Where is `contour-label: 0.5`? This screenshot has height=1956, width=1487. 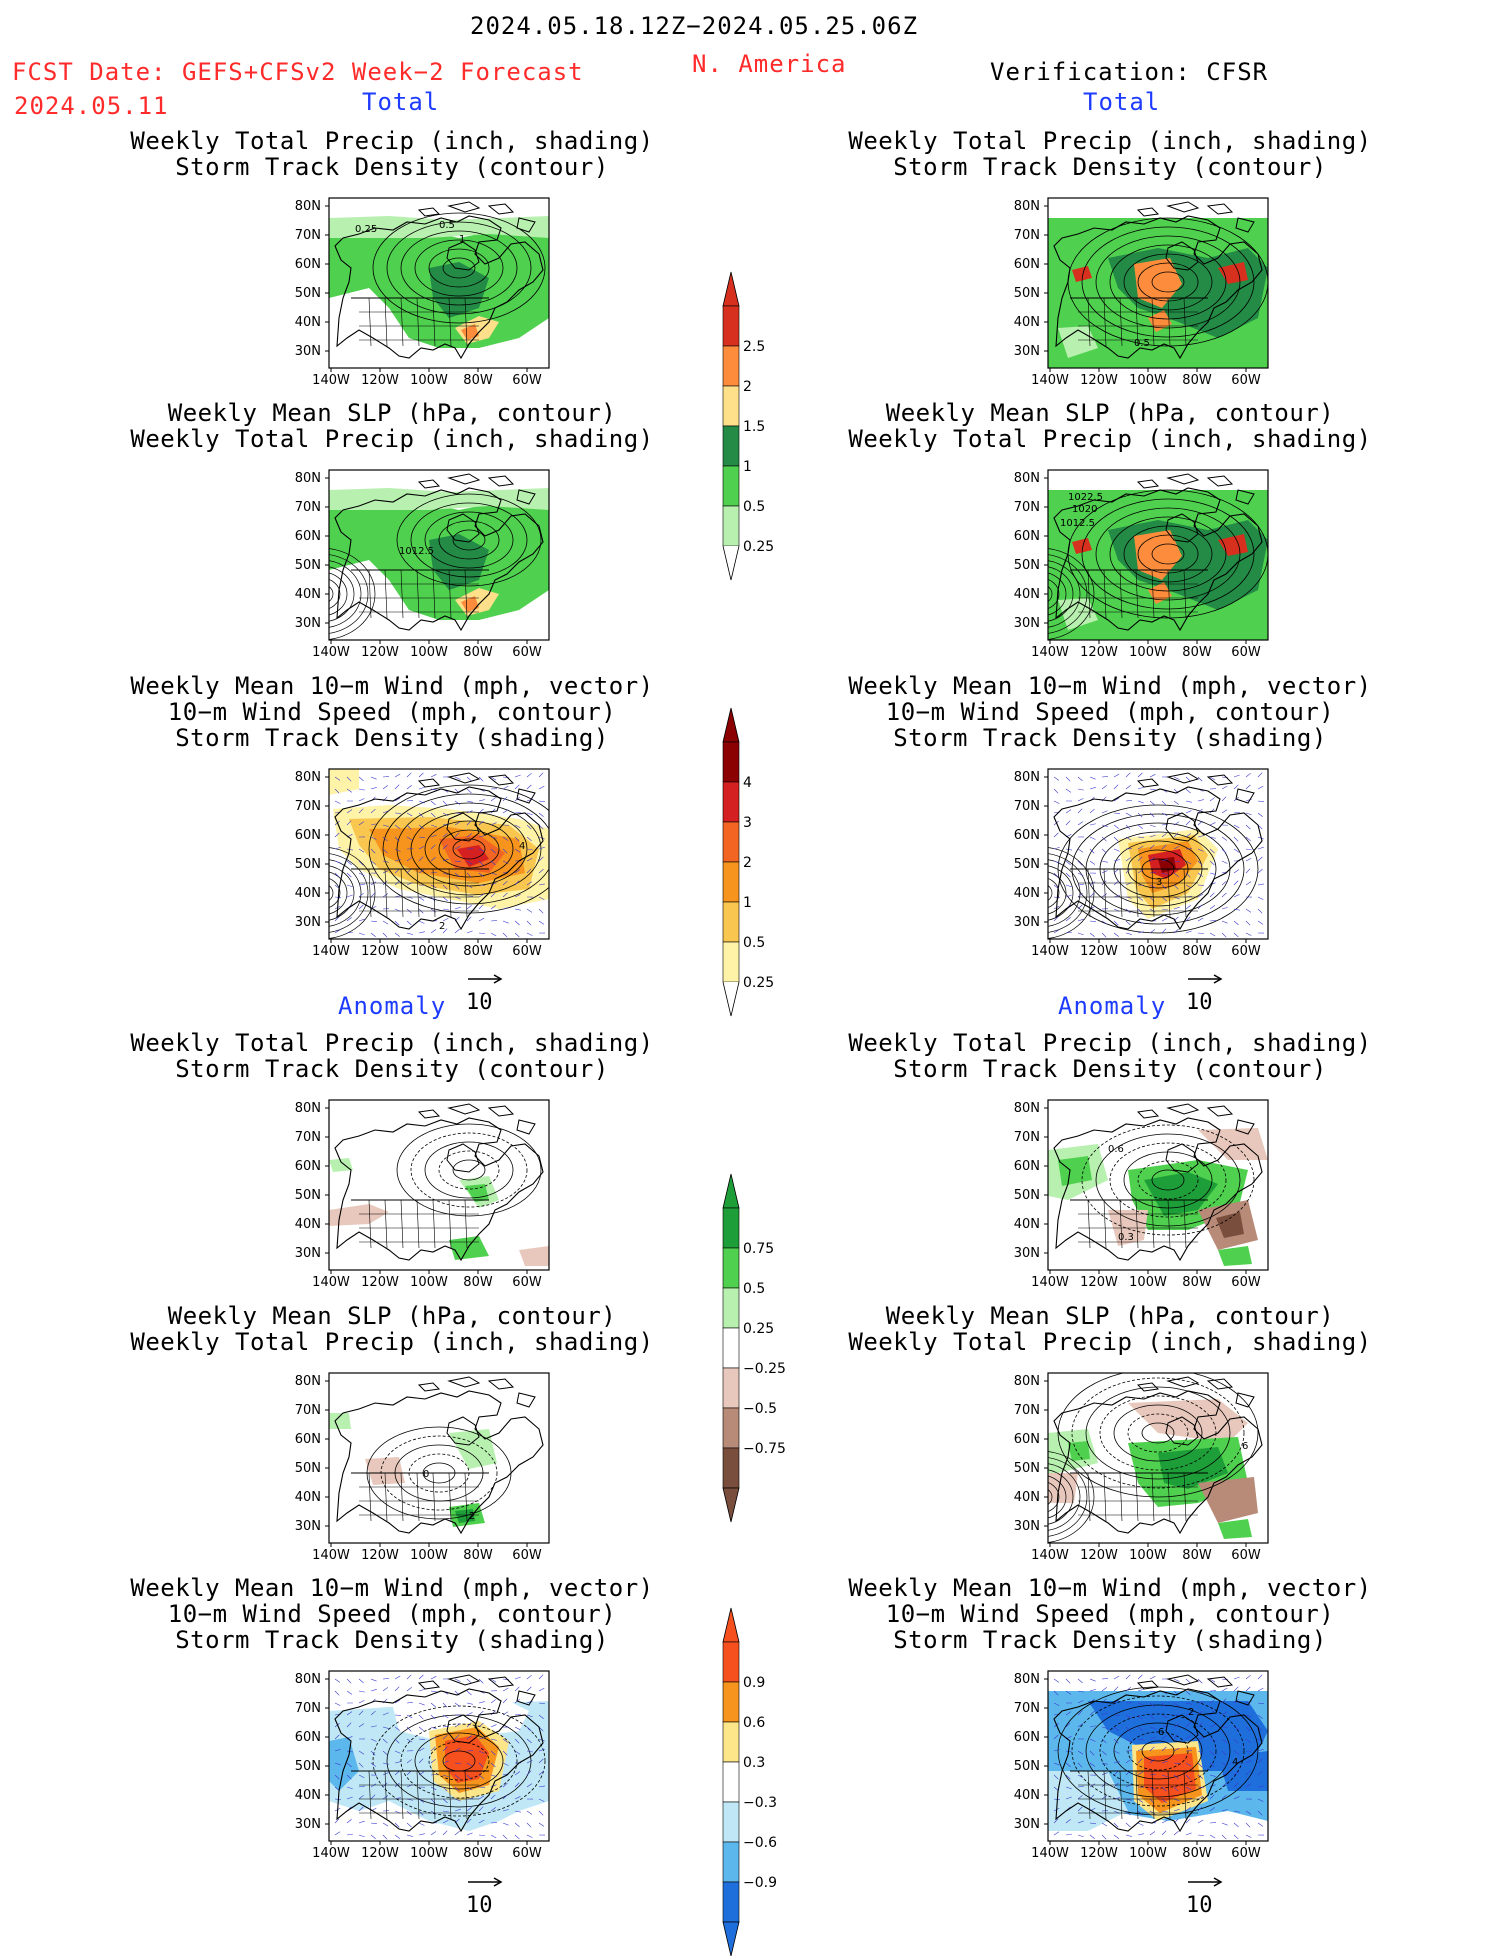 contour-label: 0.5 is located at coordinates (447, 225).